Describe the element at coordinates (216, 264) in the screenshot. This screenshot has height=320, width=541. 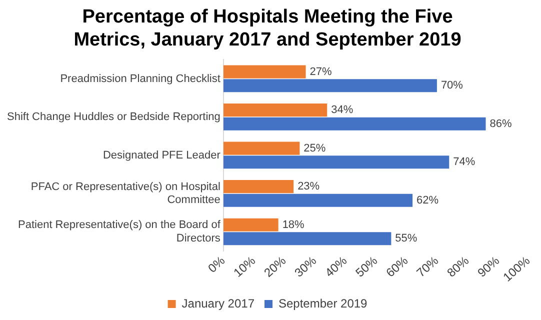
I see `x-tick-label: 0%` at that location.